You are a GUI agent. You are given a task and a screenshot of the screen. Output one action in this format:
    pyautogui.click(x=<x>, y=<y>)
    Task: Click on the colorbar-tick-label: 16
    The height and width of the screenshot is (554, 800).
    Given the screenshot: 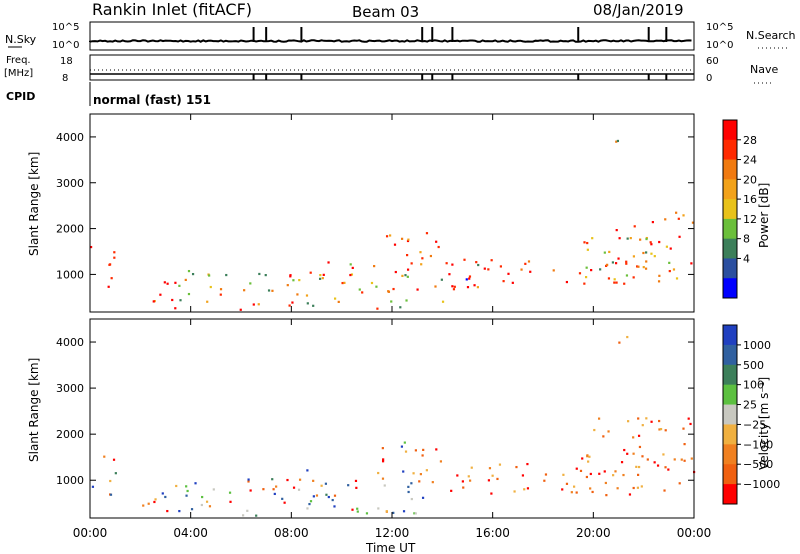 What is the action you would take?
    pyautogui.click(x=750, y=199)
    